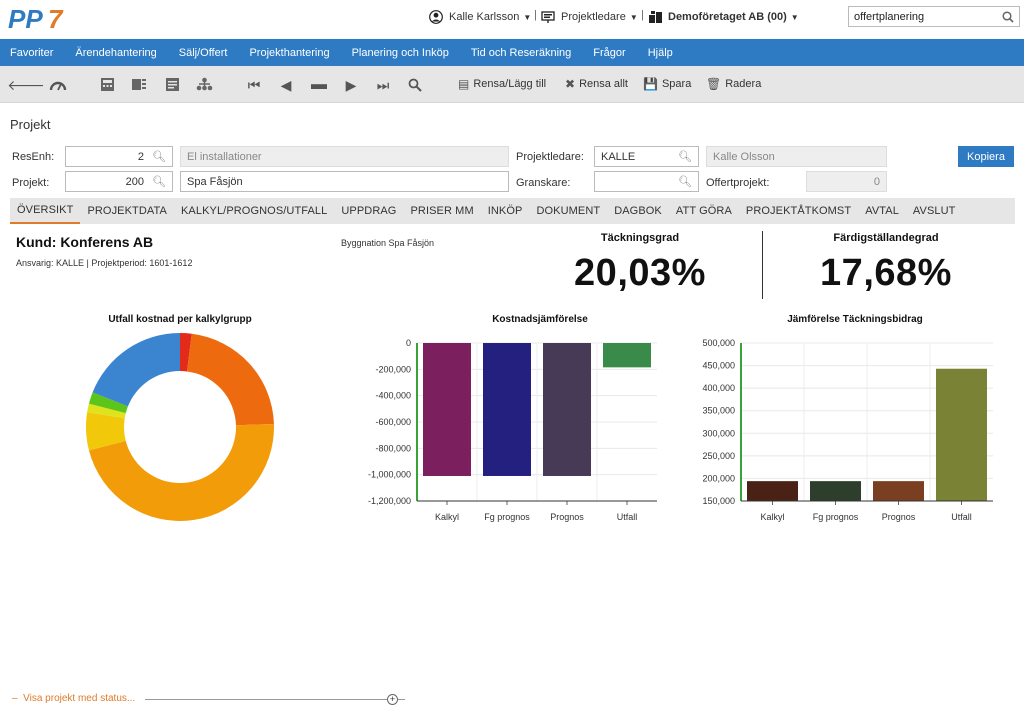 This screenshot has height=708, width=1024. What do you see at coordinates (33, 157) in the screenshot?
I see `resenh-label: ResEnh:` at bounding box center [33, 157].